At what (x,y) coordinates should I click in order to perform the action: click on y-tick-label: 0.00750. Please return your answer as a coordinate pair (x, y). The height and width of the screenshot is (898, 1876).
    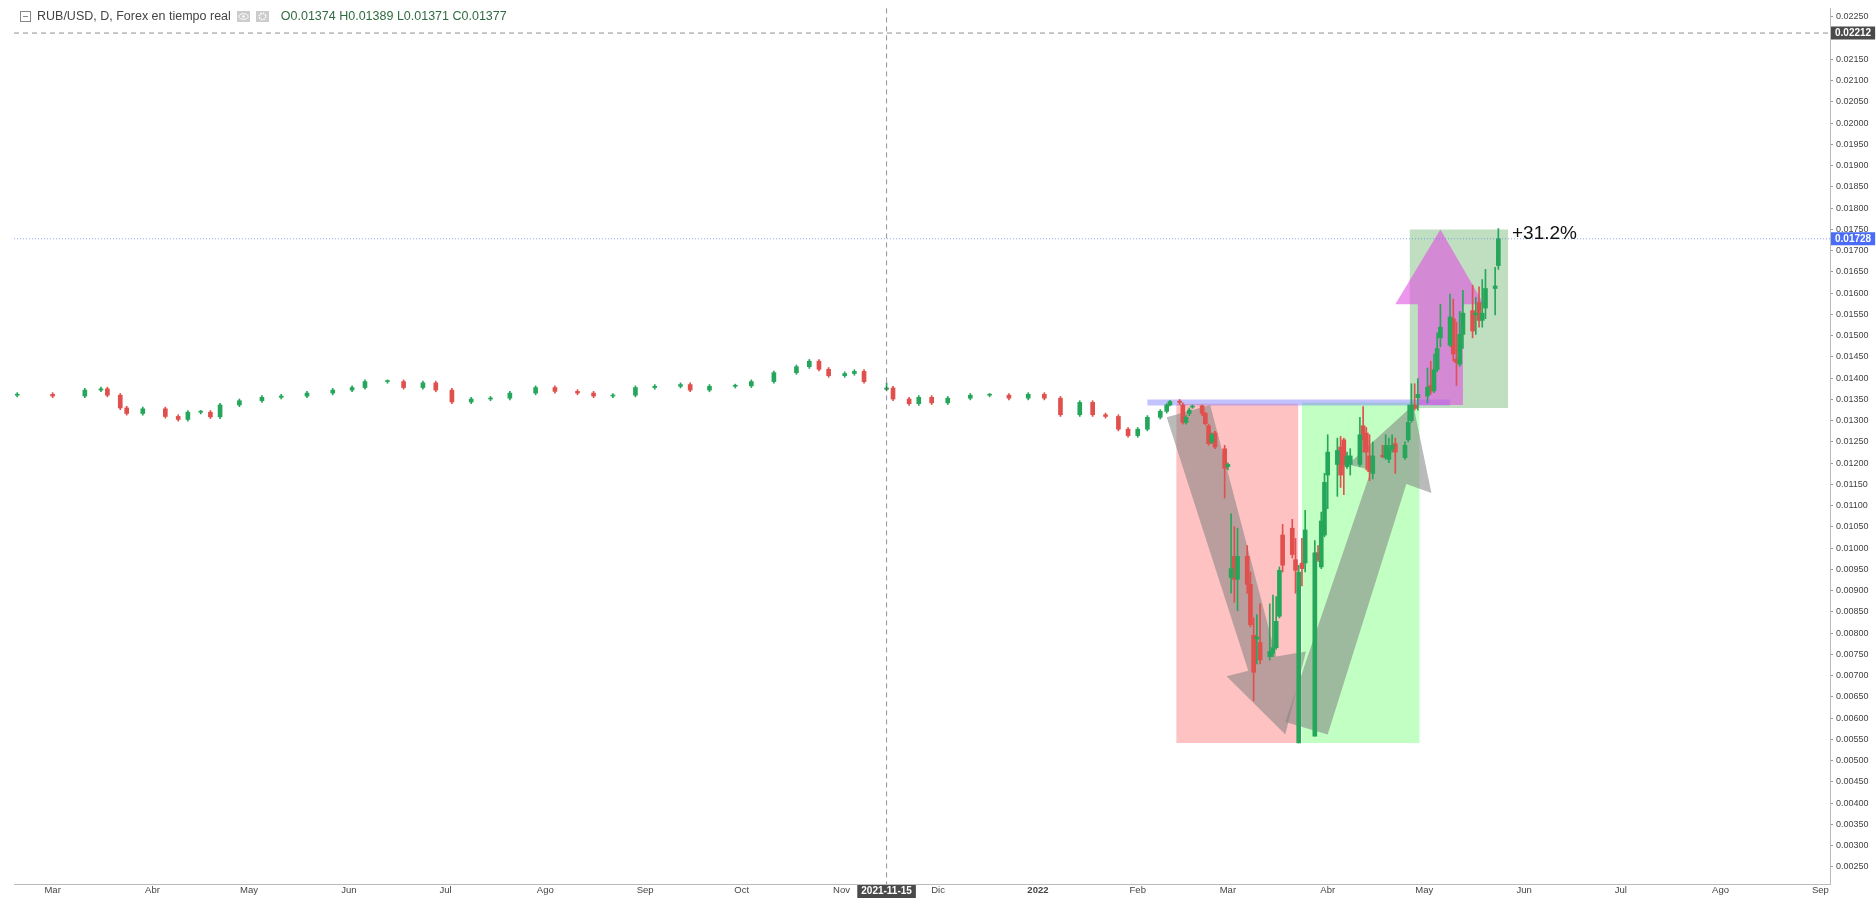
    Looking at the image, I should click on (1852, 653).